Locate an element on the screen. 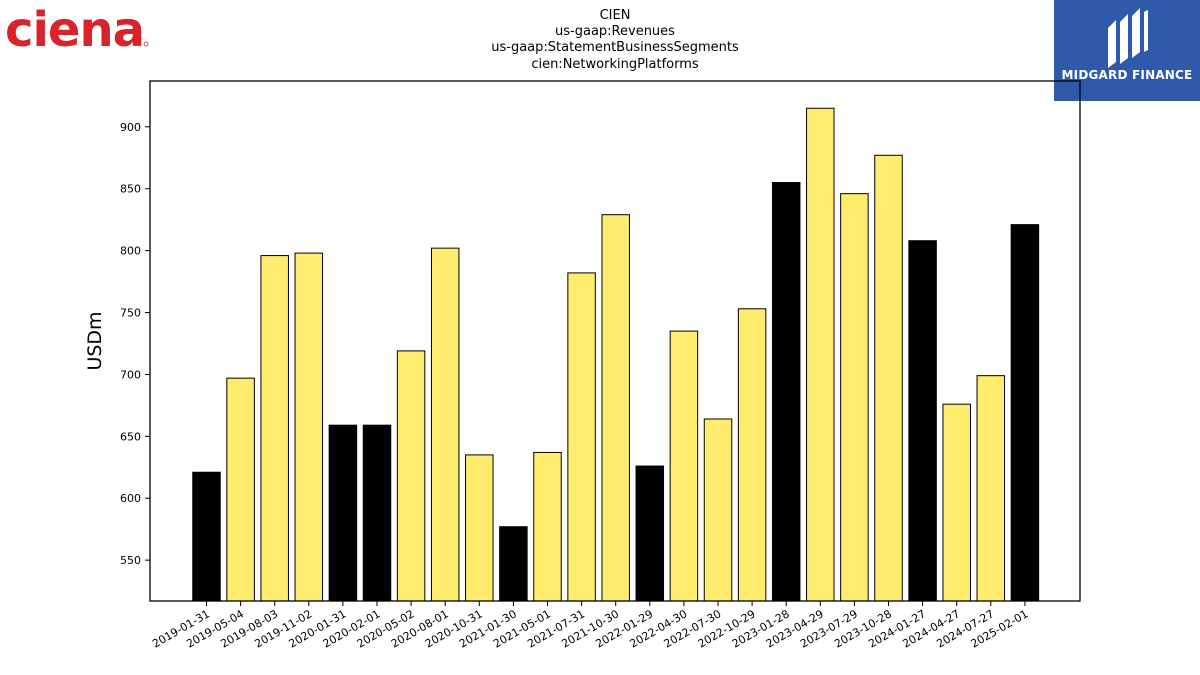 This screenshot has width=1200, height=675. chart-title-line-3: us-gaap:StatementBusinessSegments is located at coordinates (615, 47).